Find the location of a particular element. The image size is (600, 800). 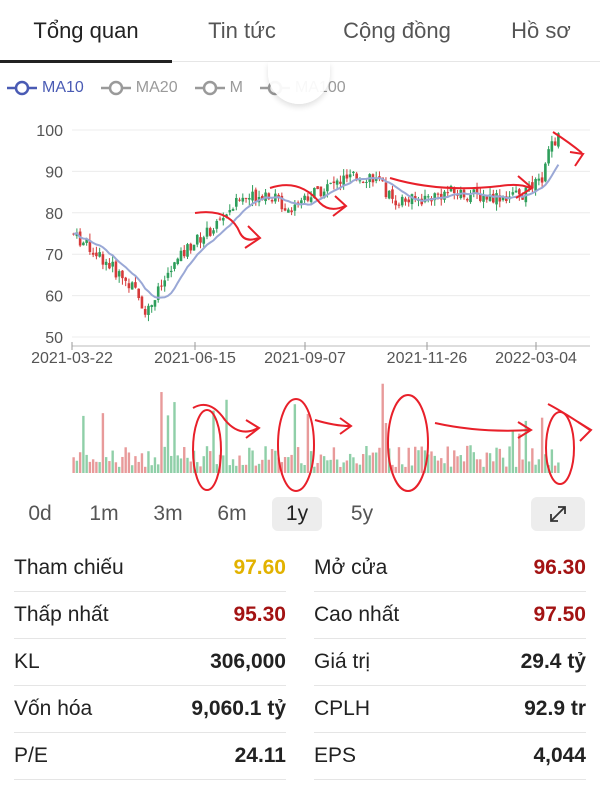

x-tick-label: 2021-09-07 is located at coordinates (305, 358).